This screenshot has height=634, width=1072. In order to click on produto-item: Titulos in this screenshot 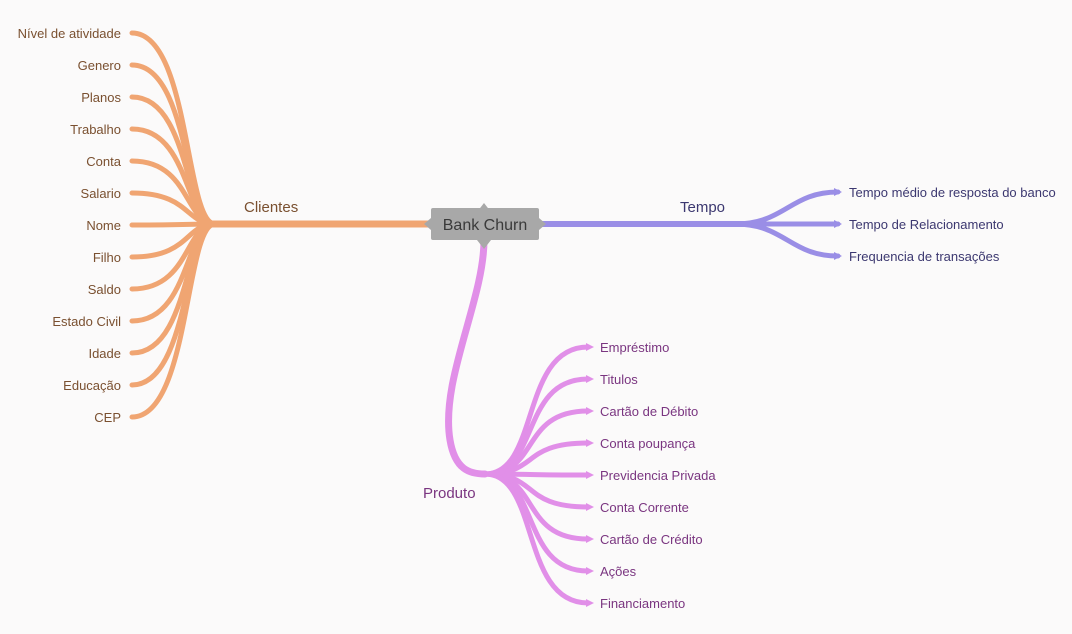, I will do `click(619, 379)`.